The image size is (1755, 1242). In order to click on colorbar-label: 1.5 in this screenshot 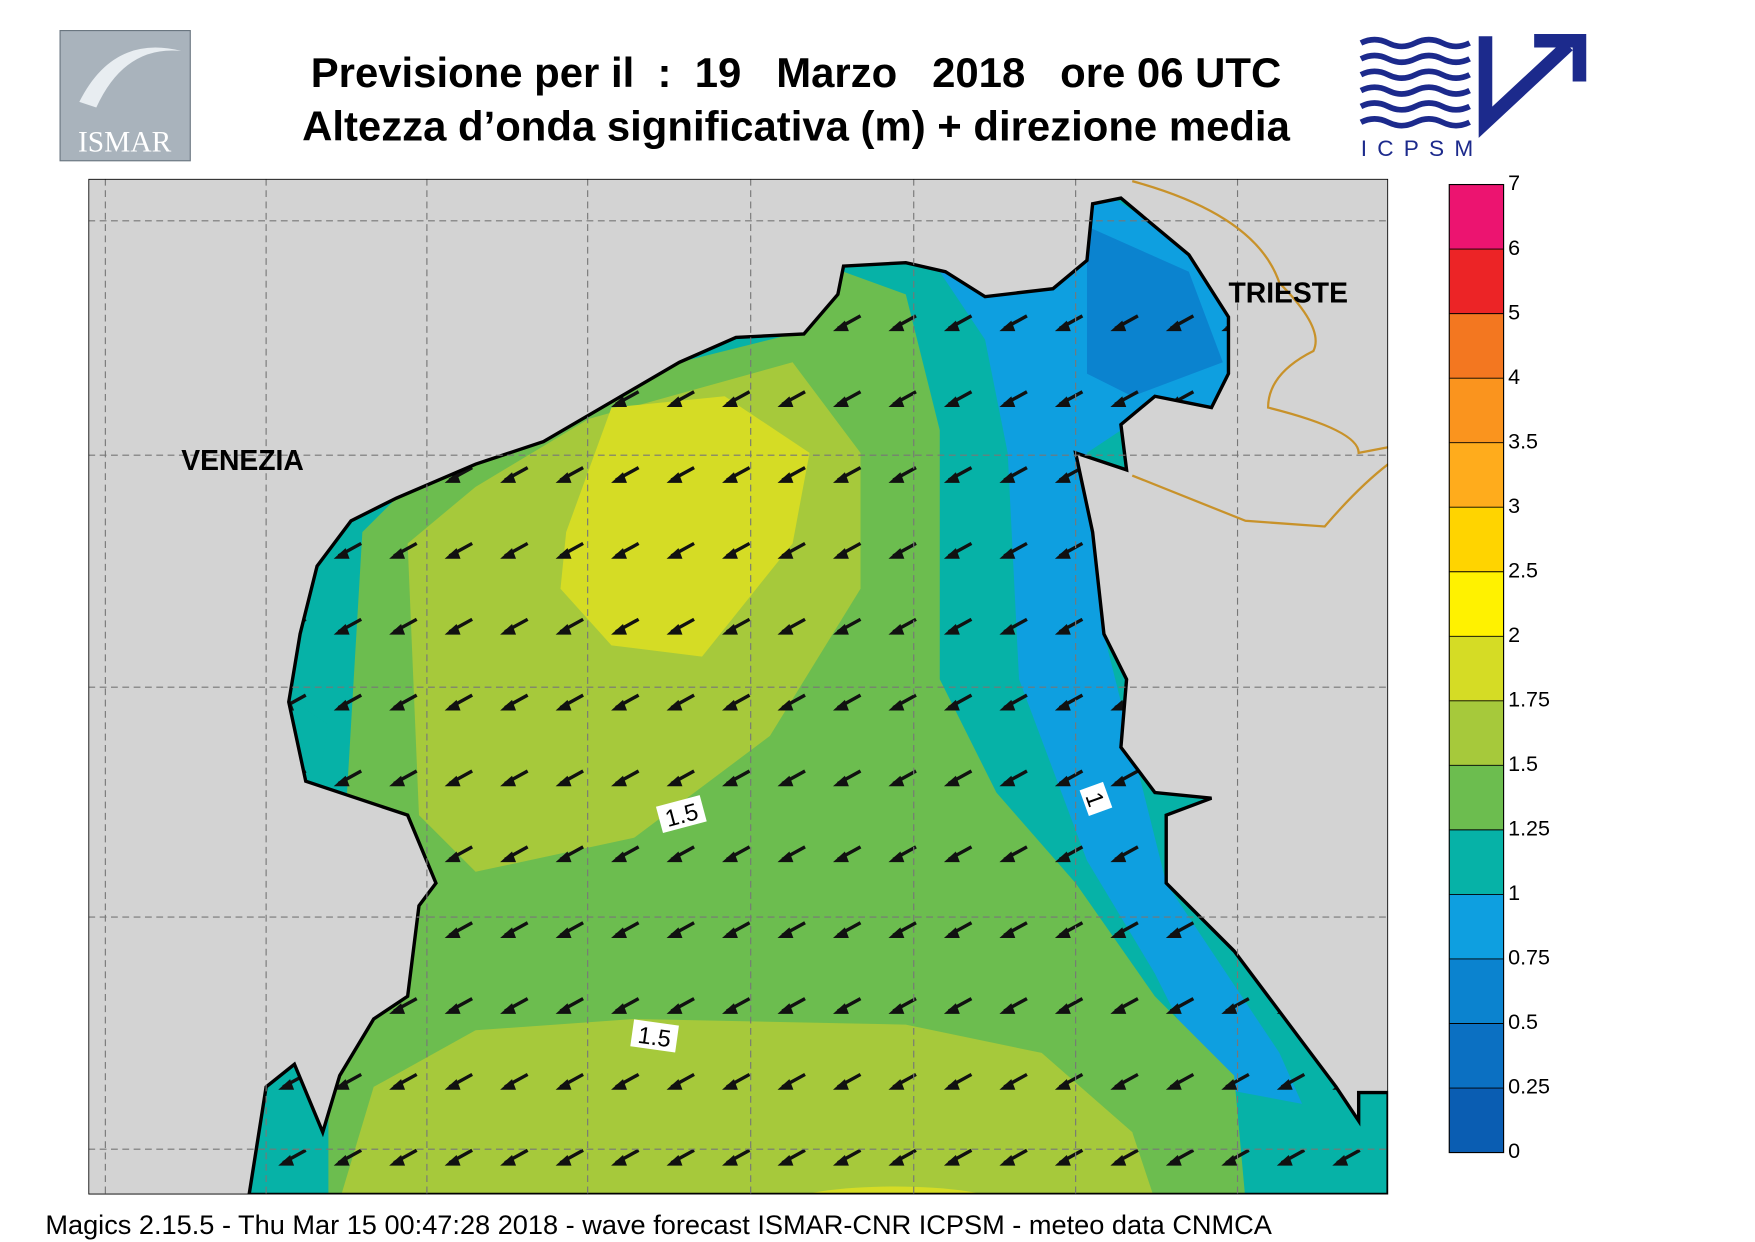, I will do `click(1523, 764)`.